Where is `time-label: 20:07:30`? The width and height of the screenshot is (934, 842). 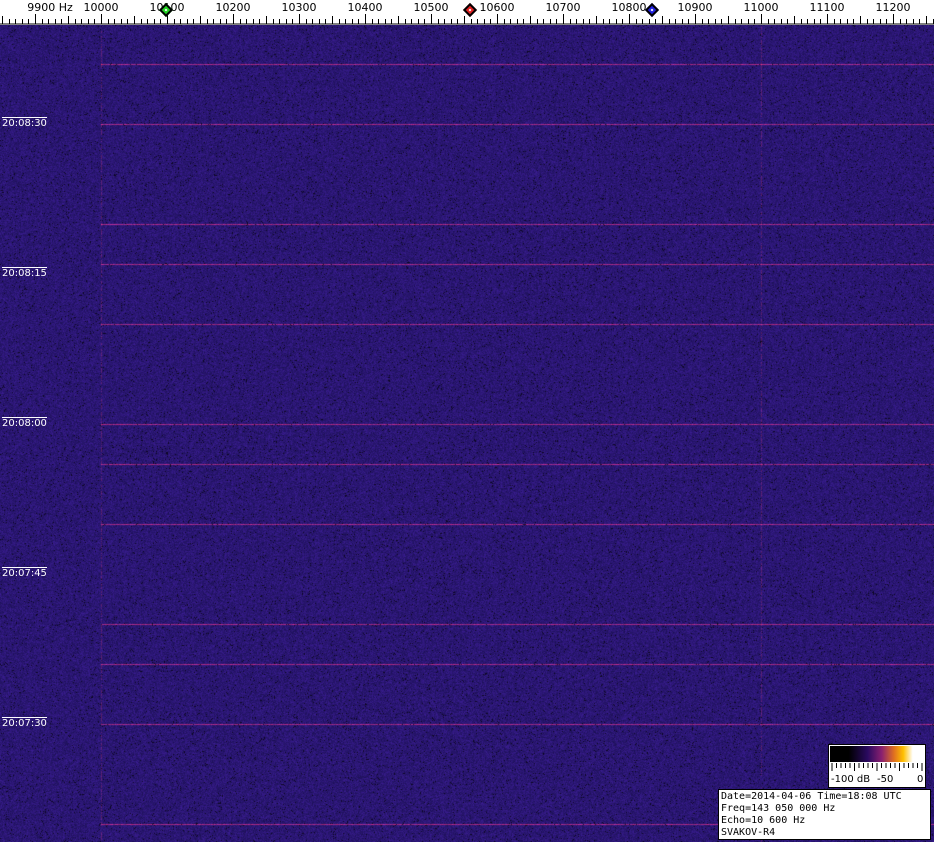
time-label: 20:07:30 is located at coordinates (24, 723).